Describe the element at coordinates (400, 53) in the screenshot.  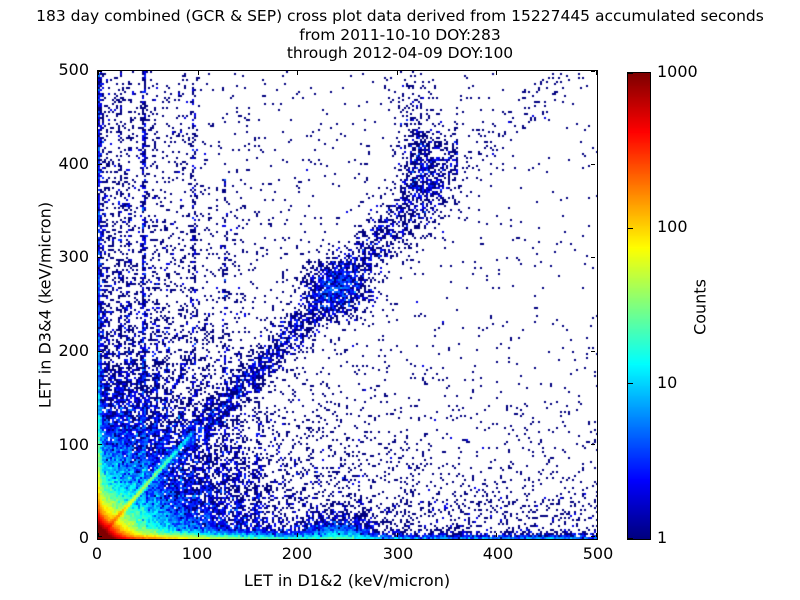
I see `chart-title-line-3: through 2012-04-09 DOY:100` at that location.